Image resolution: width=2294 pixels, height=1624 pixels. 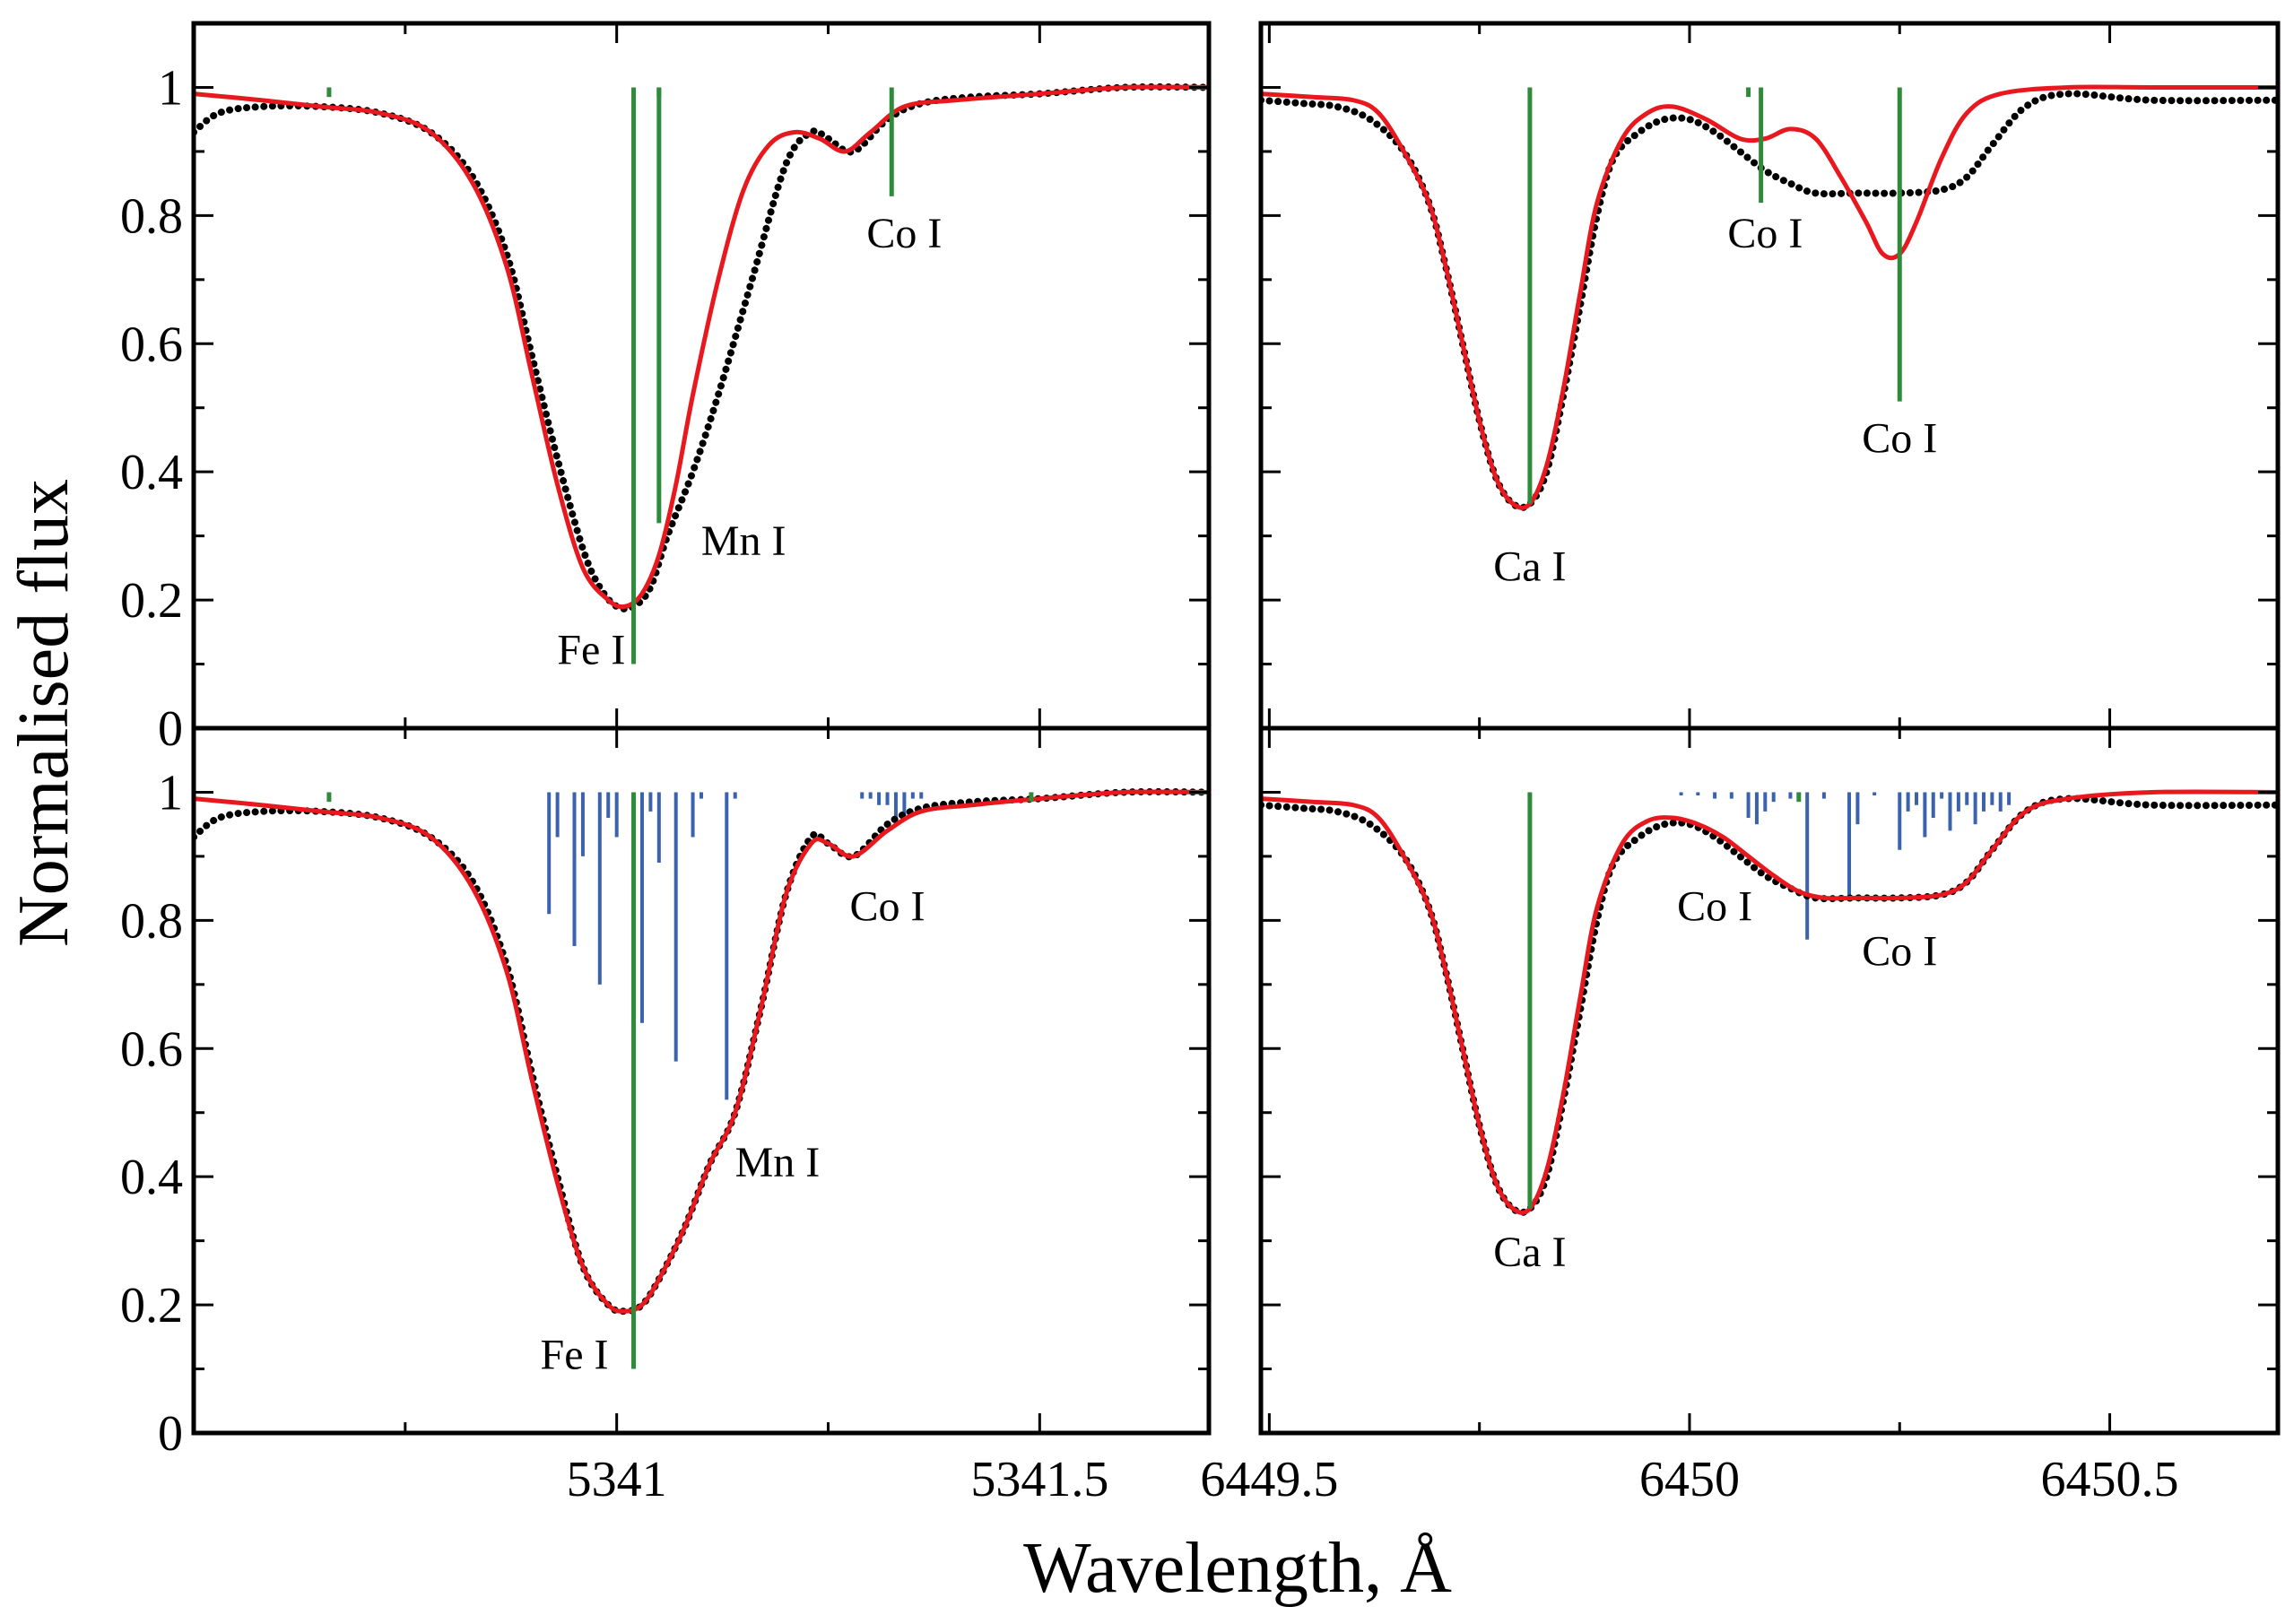 I want to click on x-tick-label: 6449.5, so click(x=1269, y=1479).